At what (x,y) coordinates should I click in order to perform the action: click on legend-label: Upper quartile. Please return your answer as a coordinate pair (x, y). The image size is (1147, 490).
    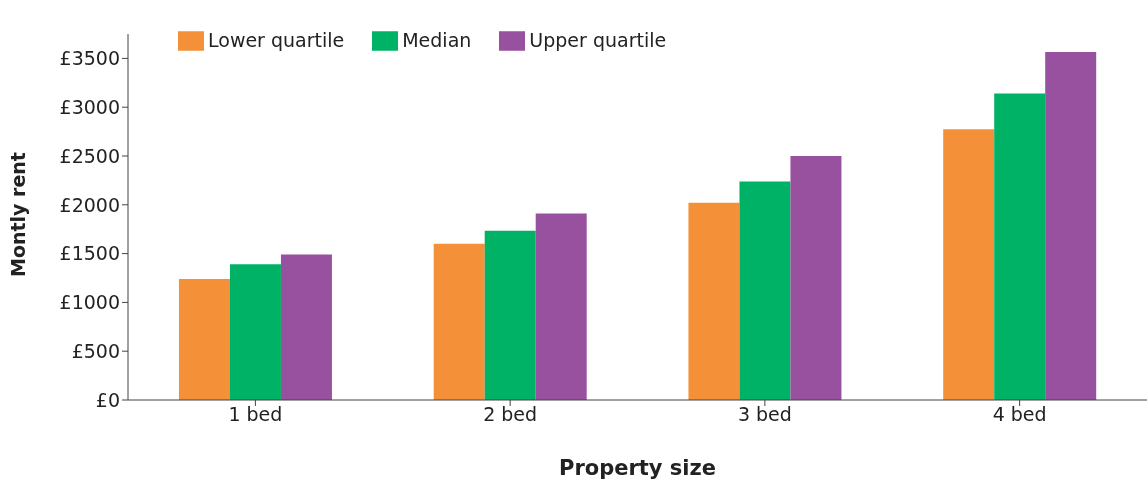
    Looking at the image, I should click on (598, 39).